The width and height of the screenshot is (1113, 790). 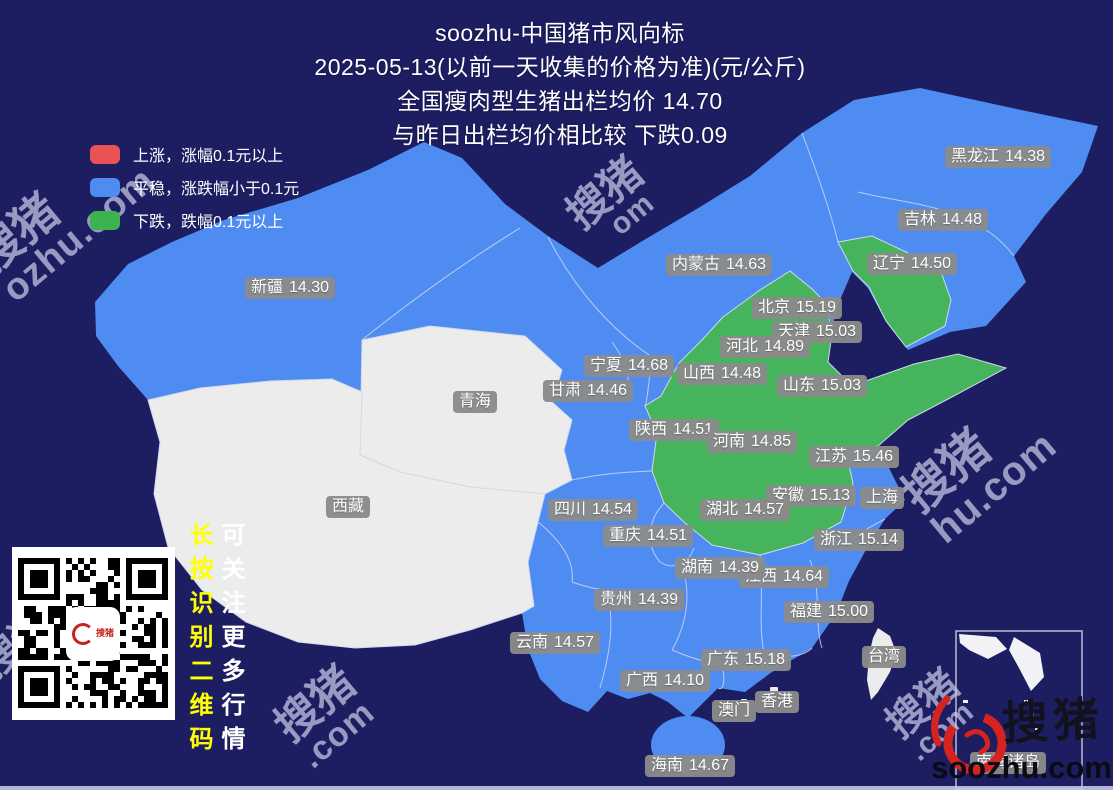 What do you see at coordinates (665, 681) in the screenshot?
I see `map-label-guangxi: 广西 14.10` at bounding box center [665, 681].